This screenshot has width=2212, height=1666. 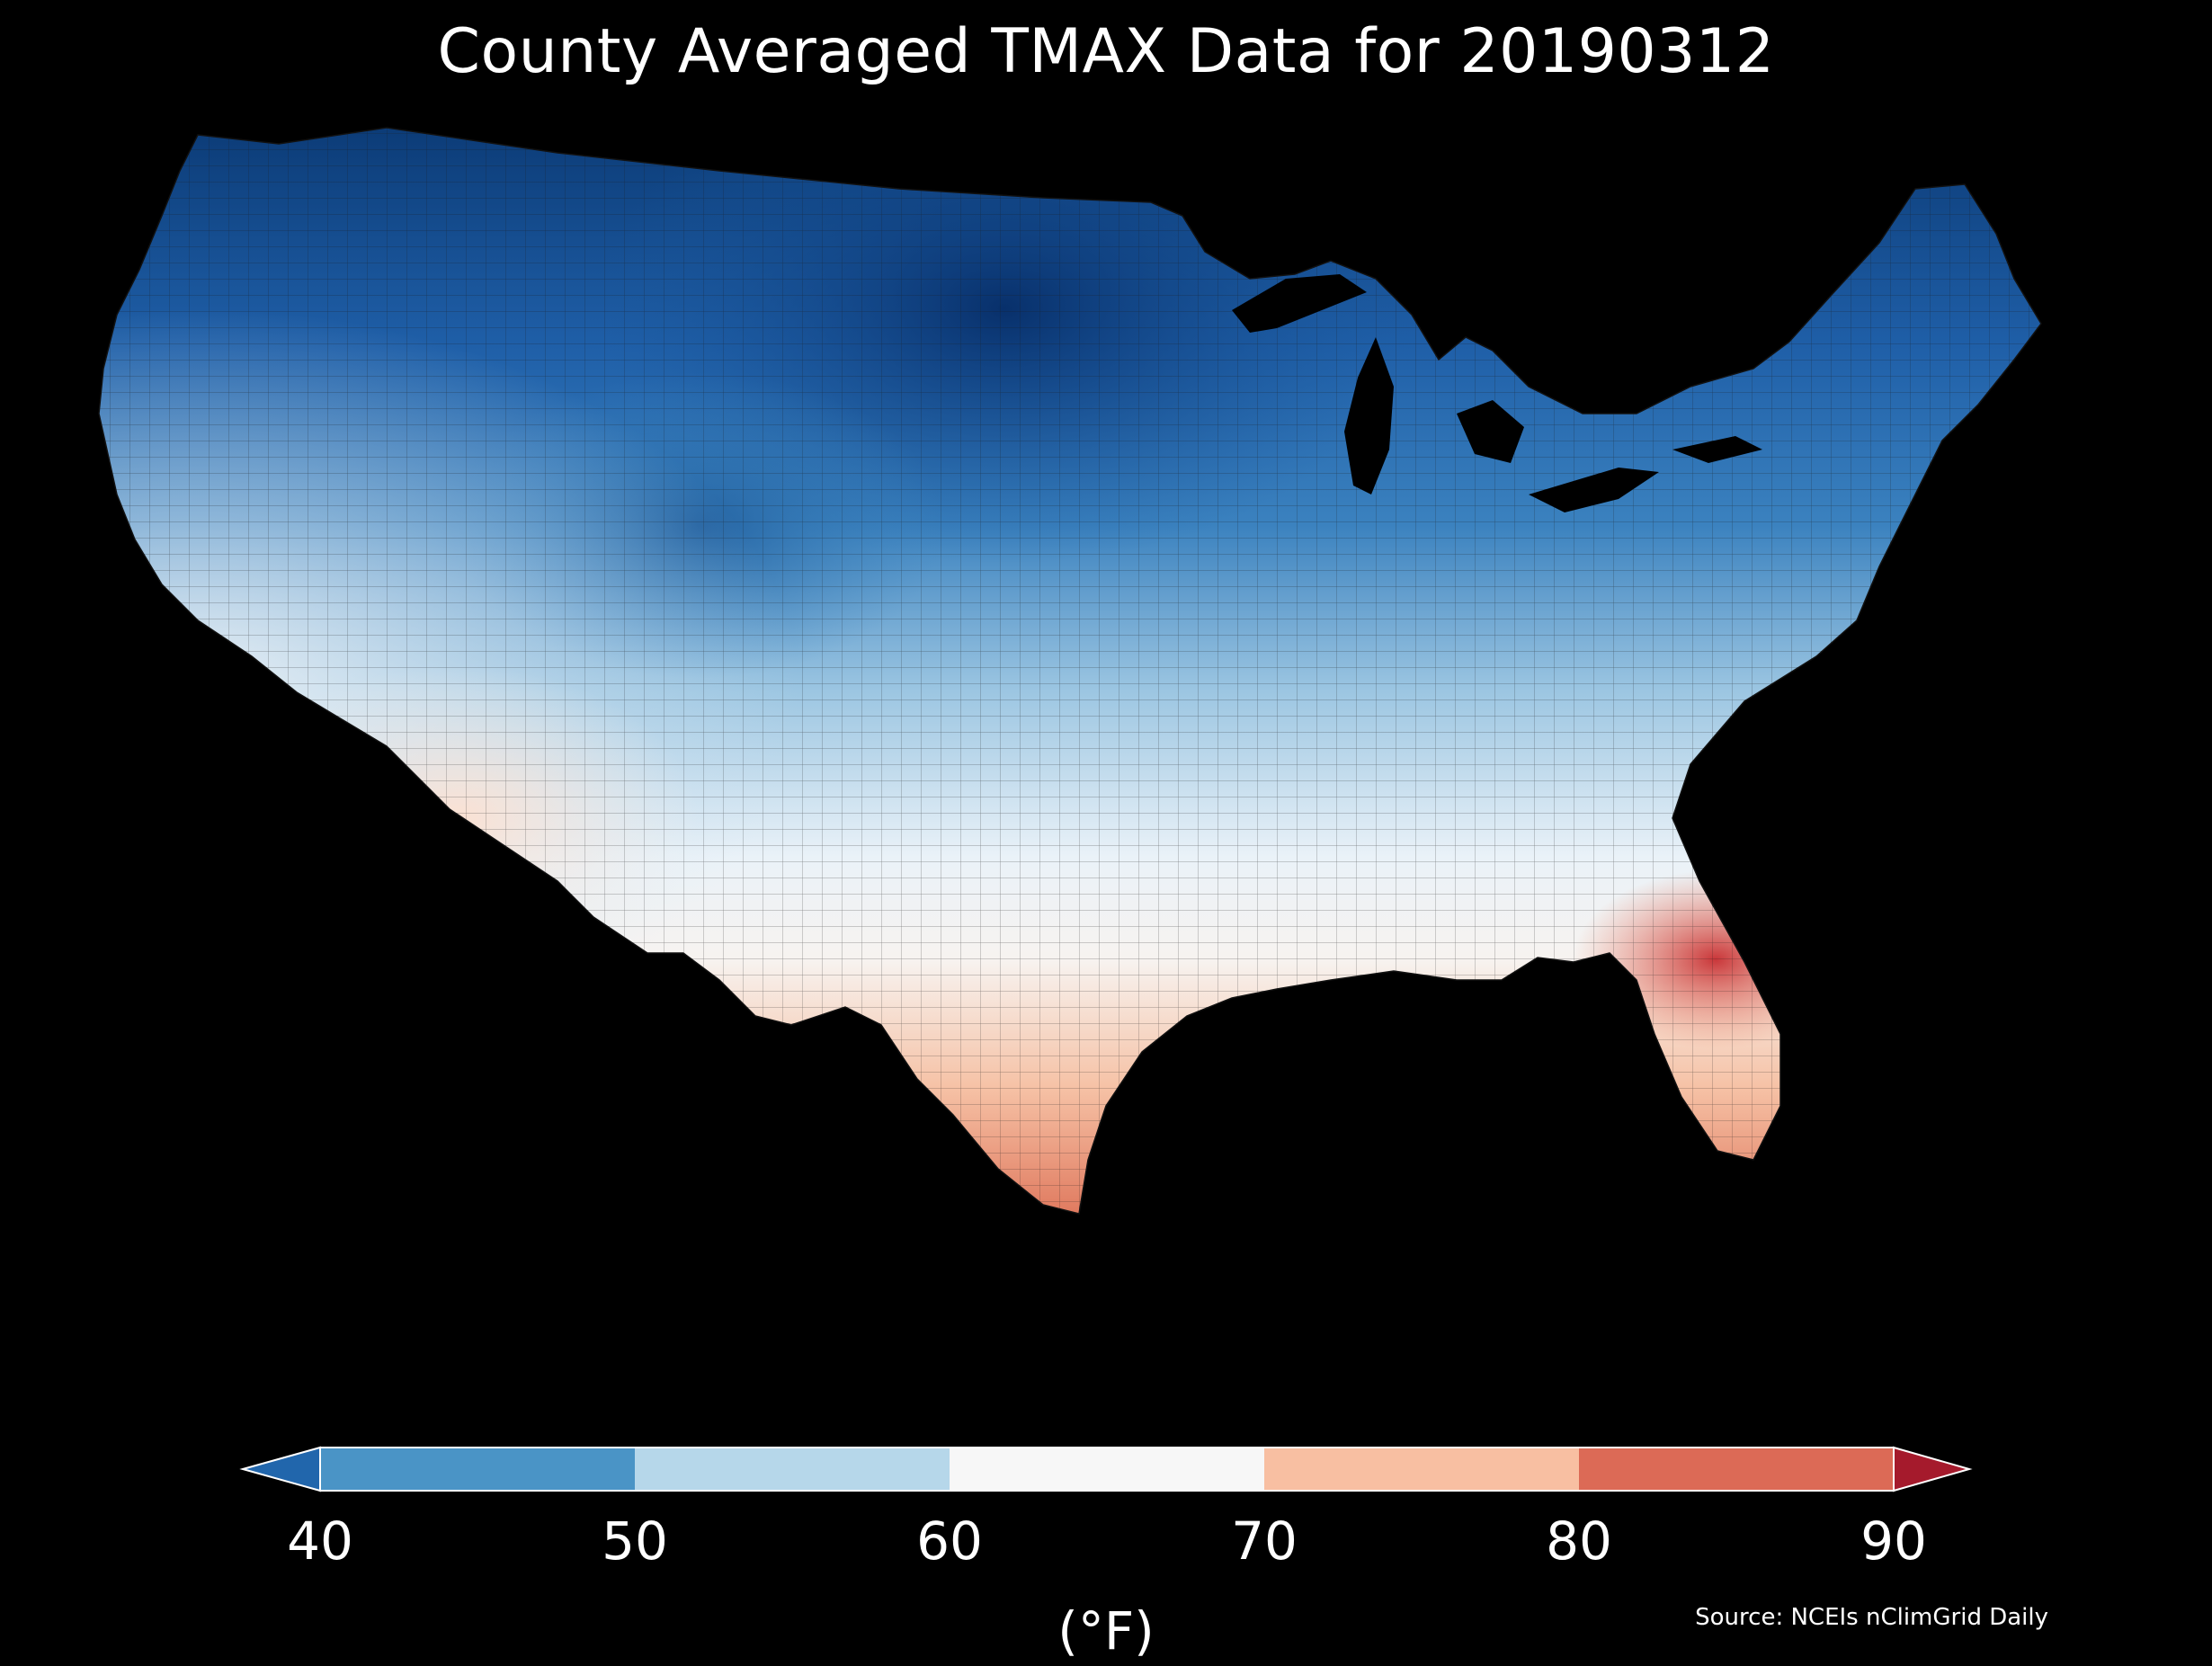 What do you see at coordinates (1933, 1469) in the screenshot?
I see `colorbar-extend-high` at bounding box center [1933, 1469].